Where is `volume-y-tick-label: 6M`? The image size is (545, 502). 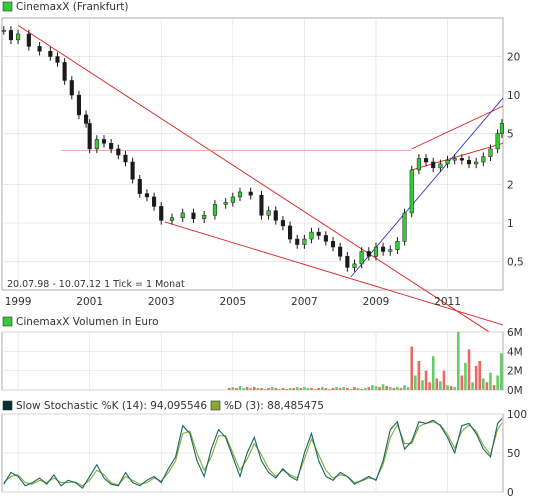
volume-y-tick-label: 6M is located at coordinates (515, 333).